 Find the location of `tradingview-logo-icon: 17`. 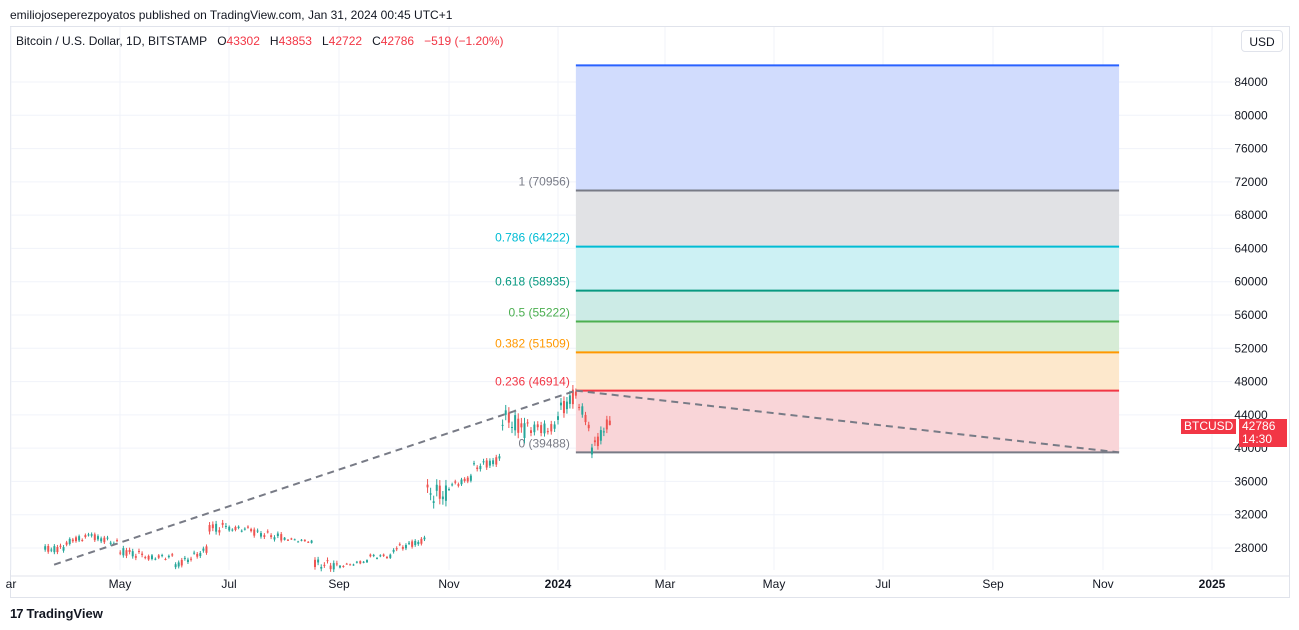

tradingview-logo-icon: 17 is located at coordinates (17, 613).